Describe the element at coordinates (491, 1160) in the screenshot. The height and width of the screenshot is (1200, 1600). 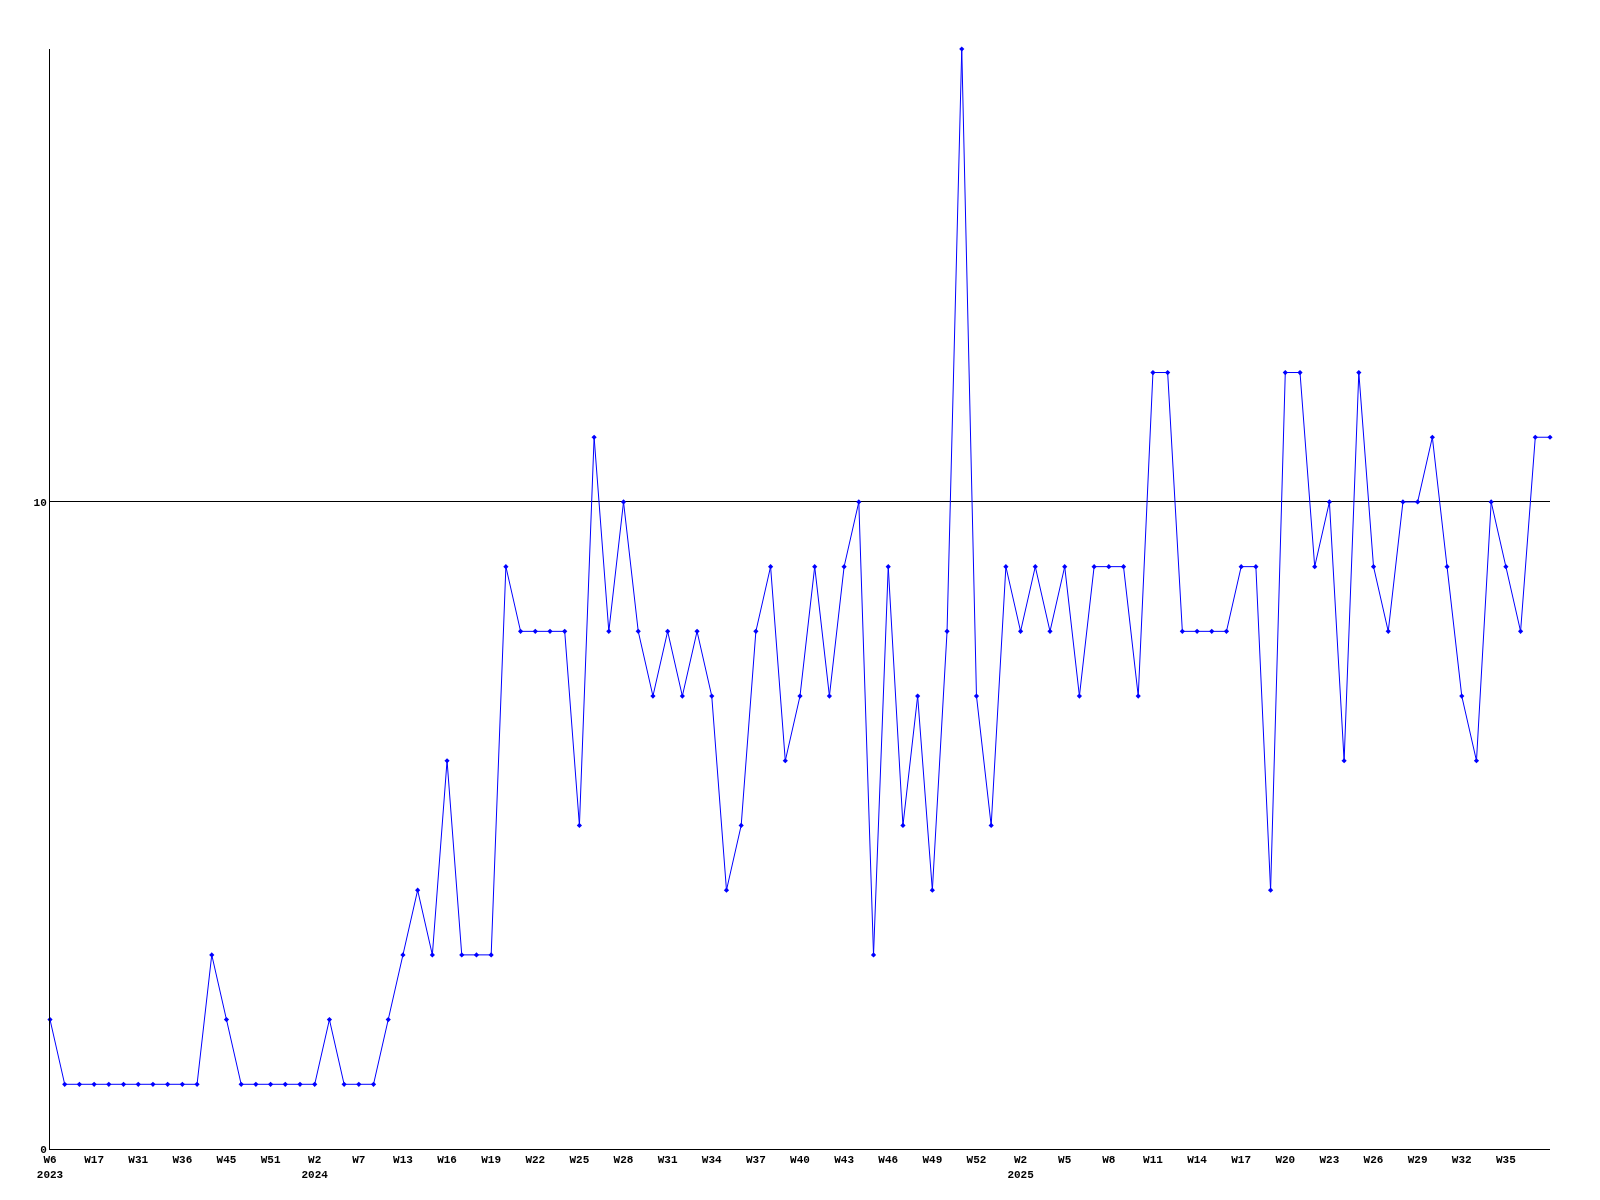
I see `x-tick-label: W19` at that location.